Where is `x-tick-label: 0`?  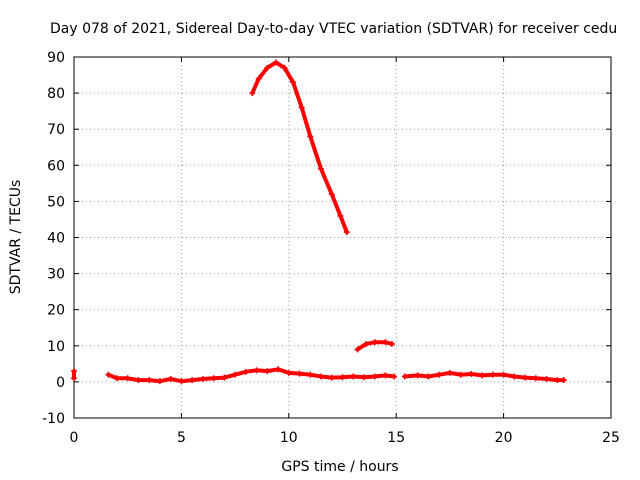 x-tick-label: 0 is located at coordinates (74, 438).